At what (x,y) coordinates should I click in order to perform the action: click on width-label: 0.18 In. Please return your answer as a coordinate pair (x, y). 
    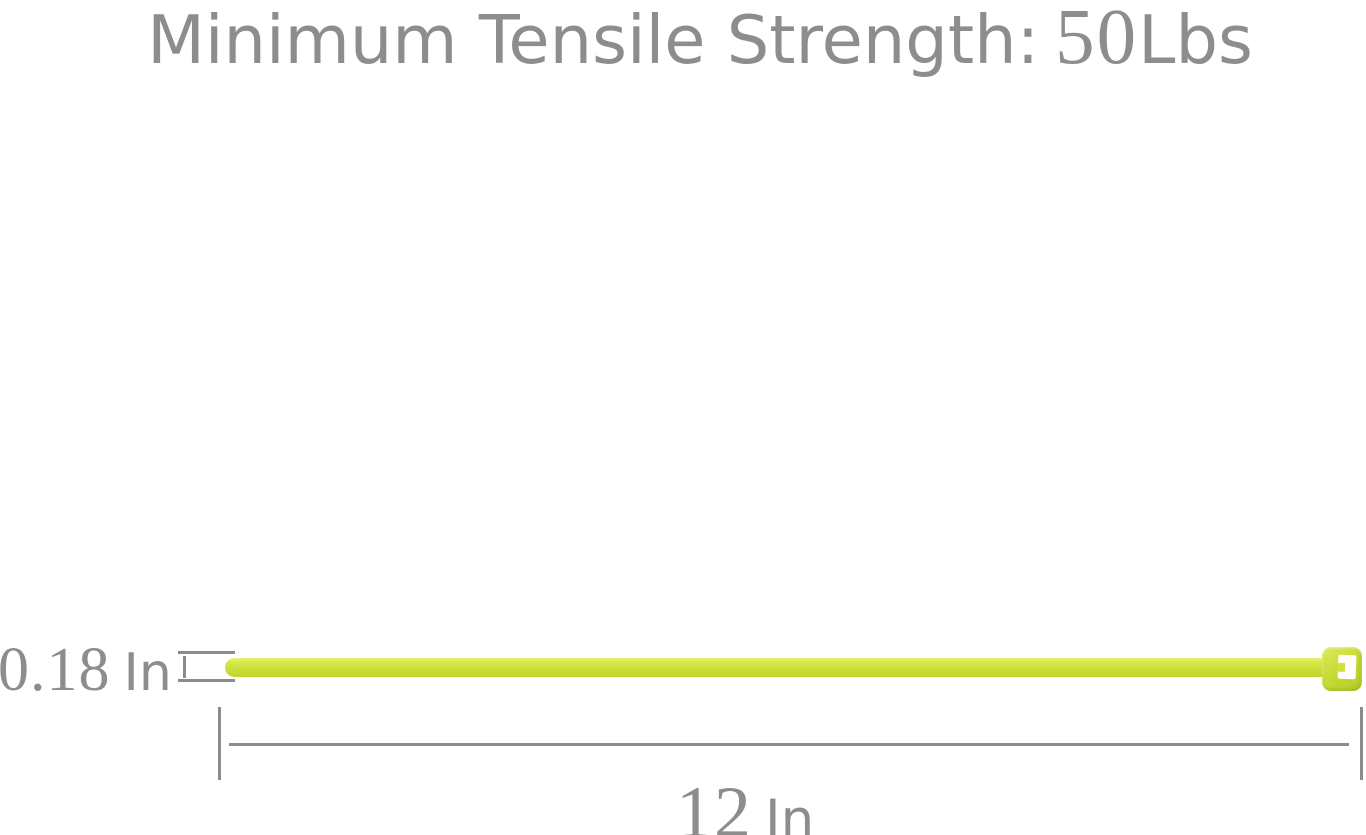
    Looking at the image, I should click on (86, 670).